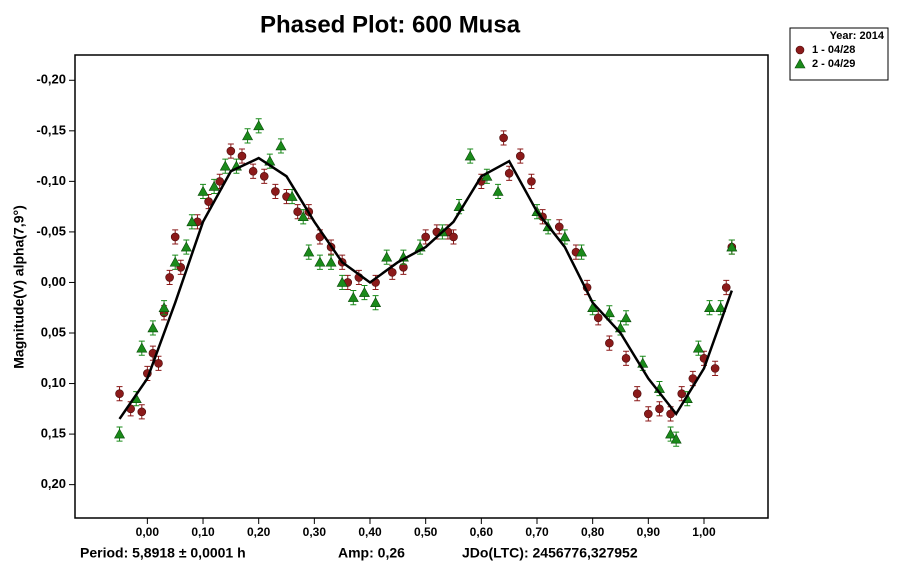 The height and width of the screenshot is (573, 900). I want to click on legend-label: 1 - 04/28, so click(833, 50).